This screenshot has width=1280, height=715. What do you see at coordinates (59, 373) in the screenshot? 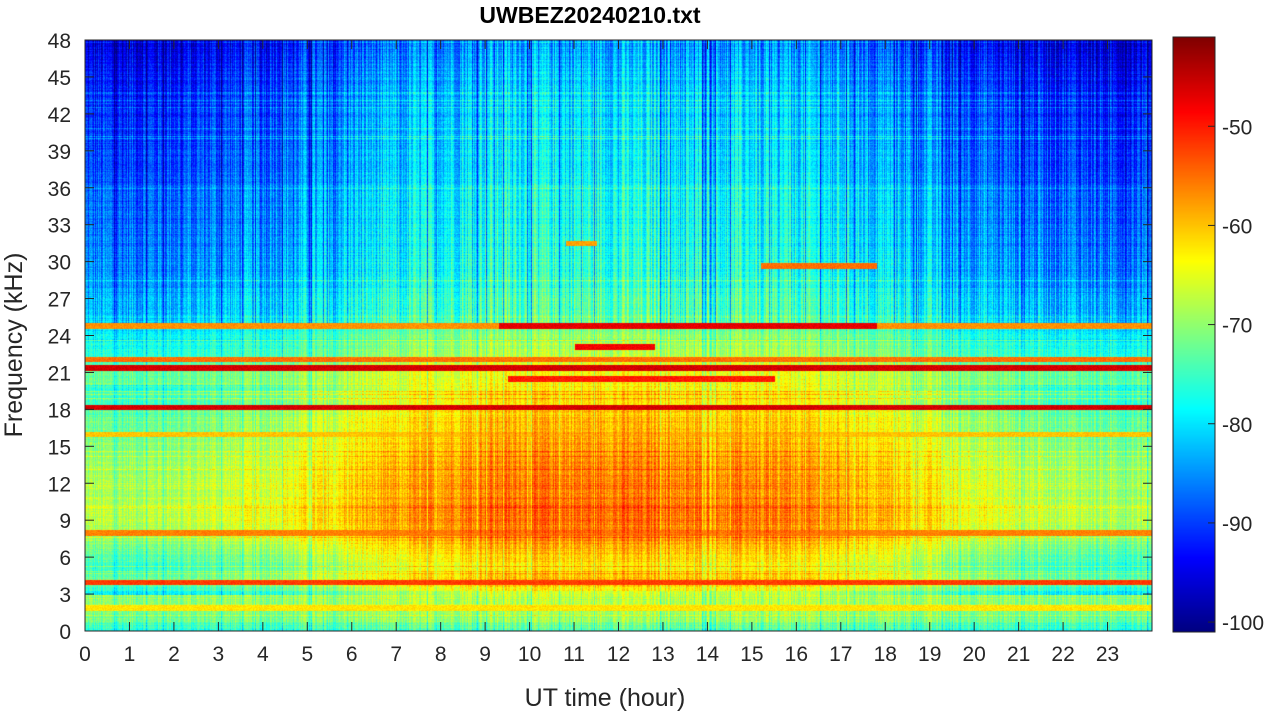
I see `y-tick-label: 21` at bounding box center [59, 373].